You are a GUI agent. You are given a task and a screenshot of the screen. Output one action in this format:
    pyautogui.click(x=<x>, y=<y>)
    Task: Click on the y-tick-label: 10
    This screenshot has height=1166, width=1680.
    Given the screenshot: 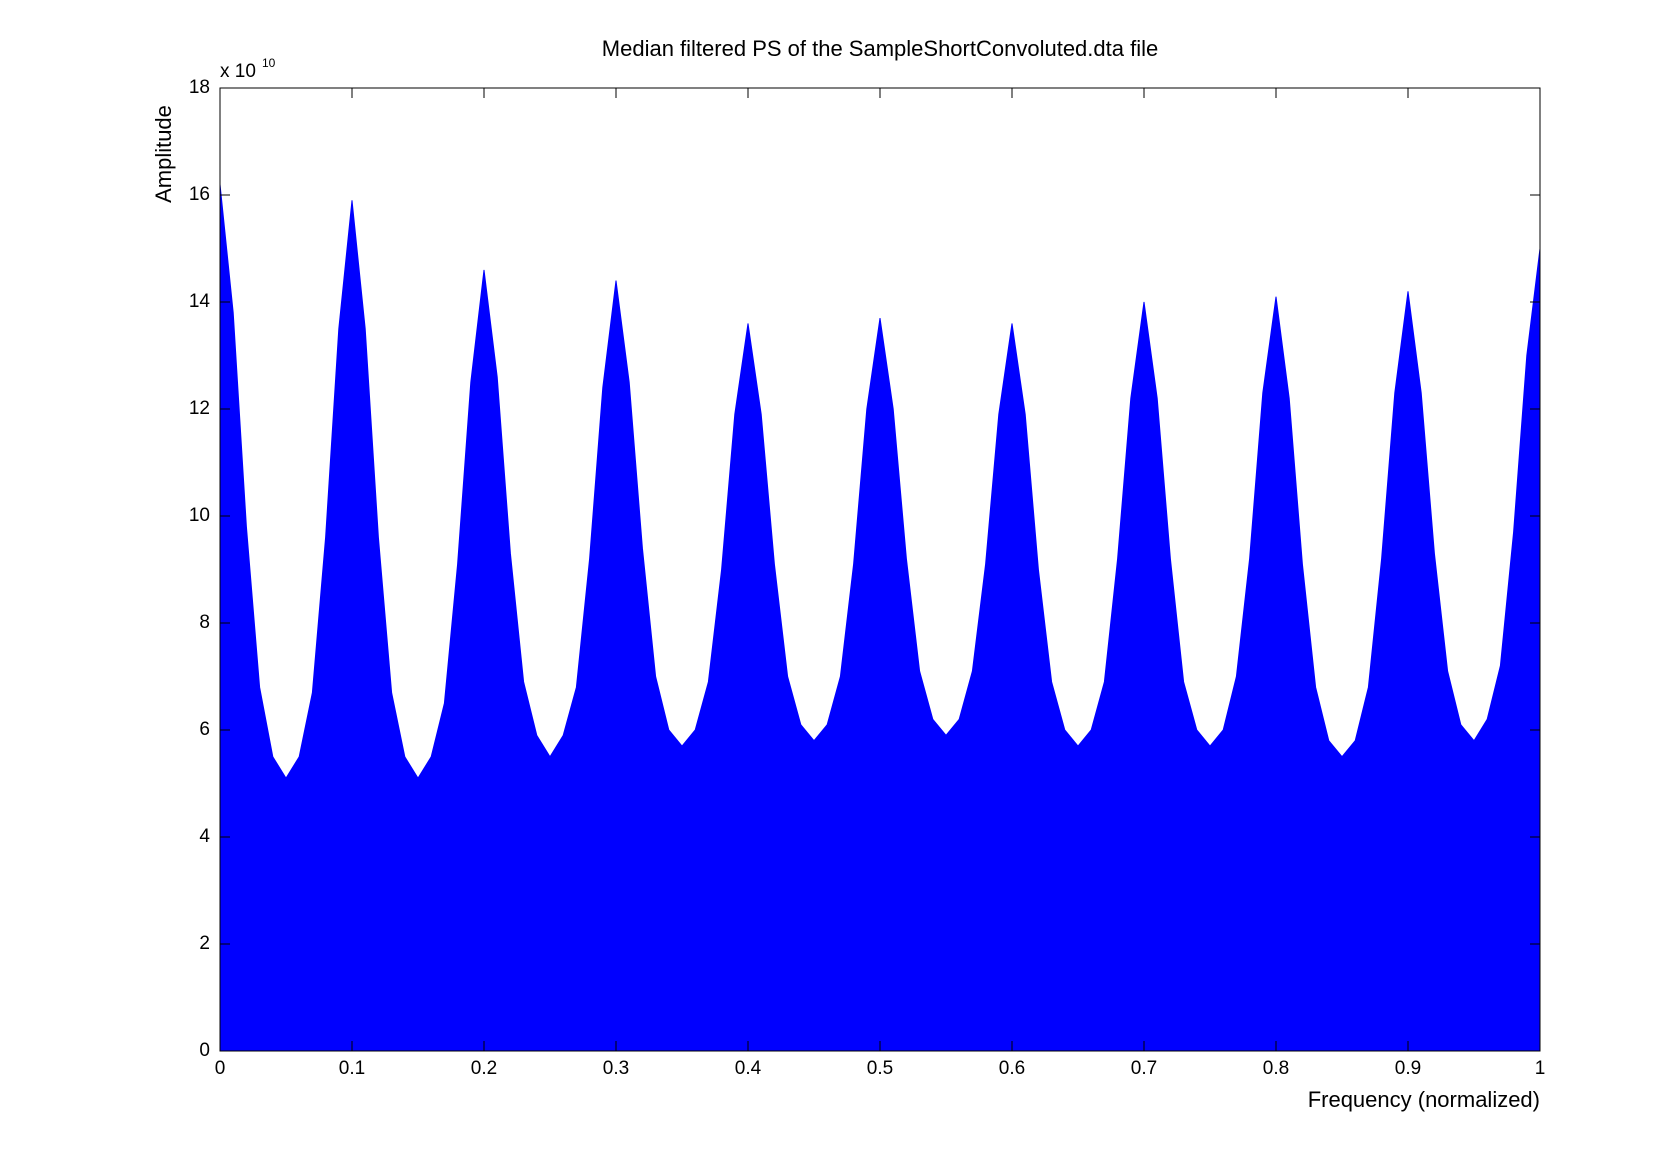 What is the action you would take?
    pyautogui.click(x=199, y=515)
    